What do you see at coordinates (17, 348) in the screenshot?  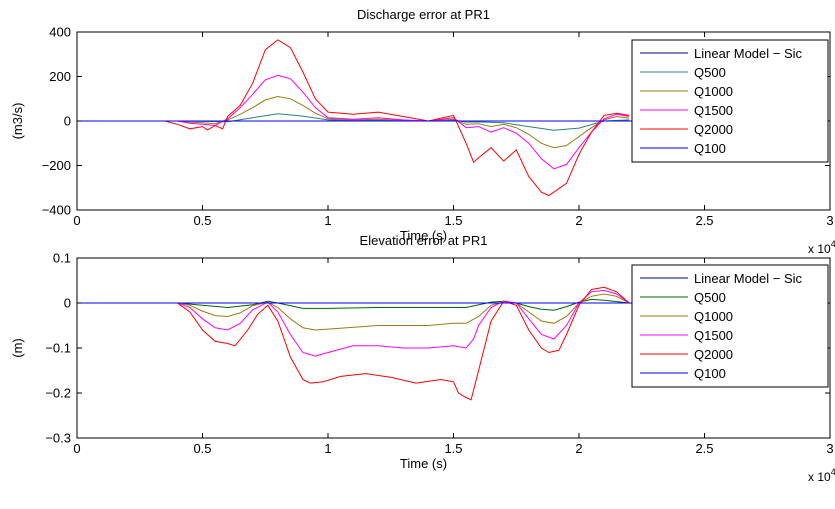 I see `y-axis-label: (m)` at bounding box center [17, 348].